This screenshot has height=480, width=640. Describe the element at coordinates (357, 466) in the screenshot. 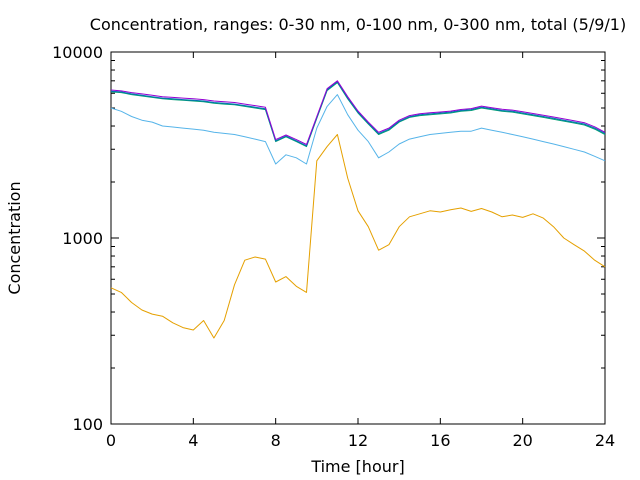

I see `x-axis-label: Time [hour]` at that location.